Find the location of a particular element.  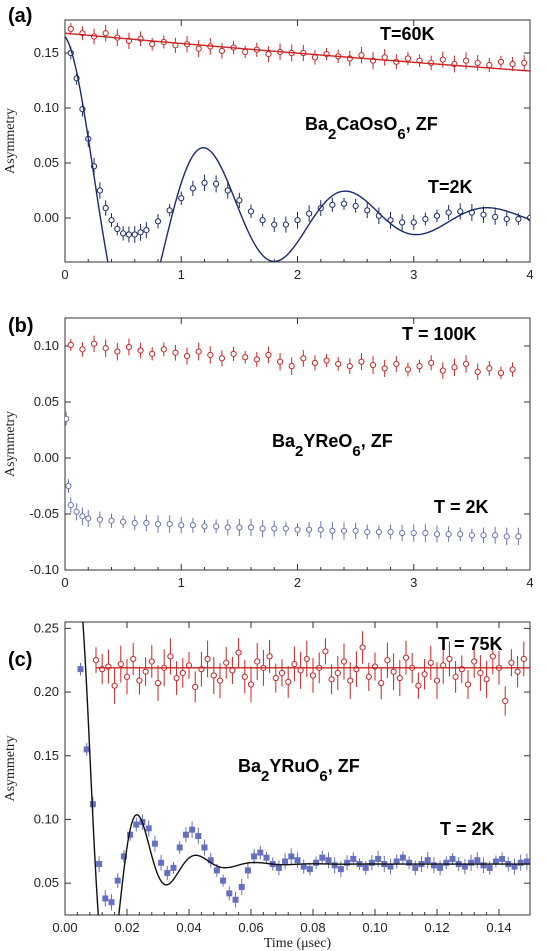

y-tick-label: 0.05 is located at coordinates (46, 401).